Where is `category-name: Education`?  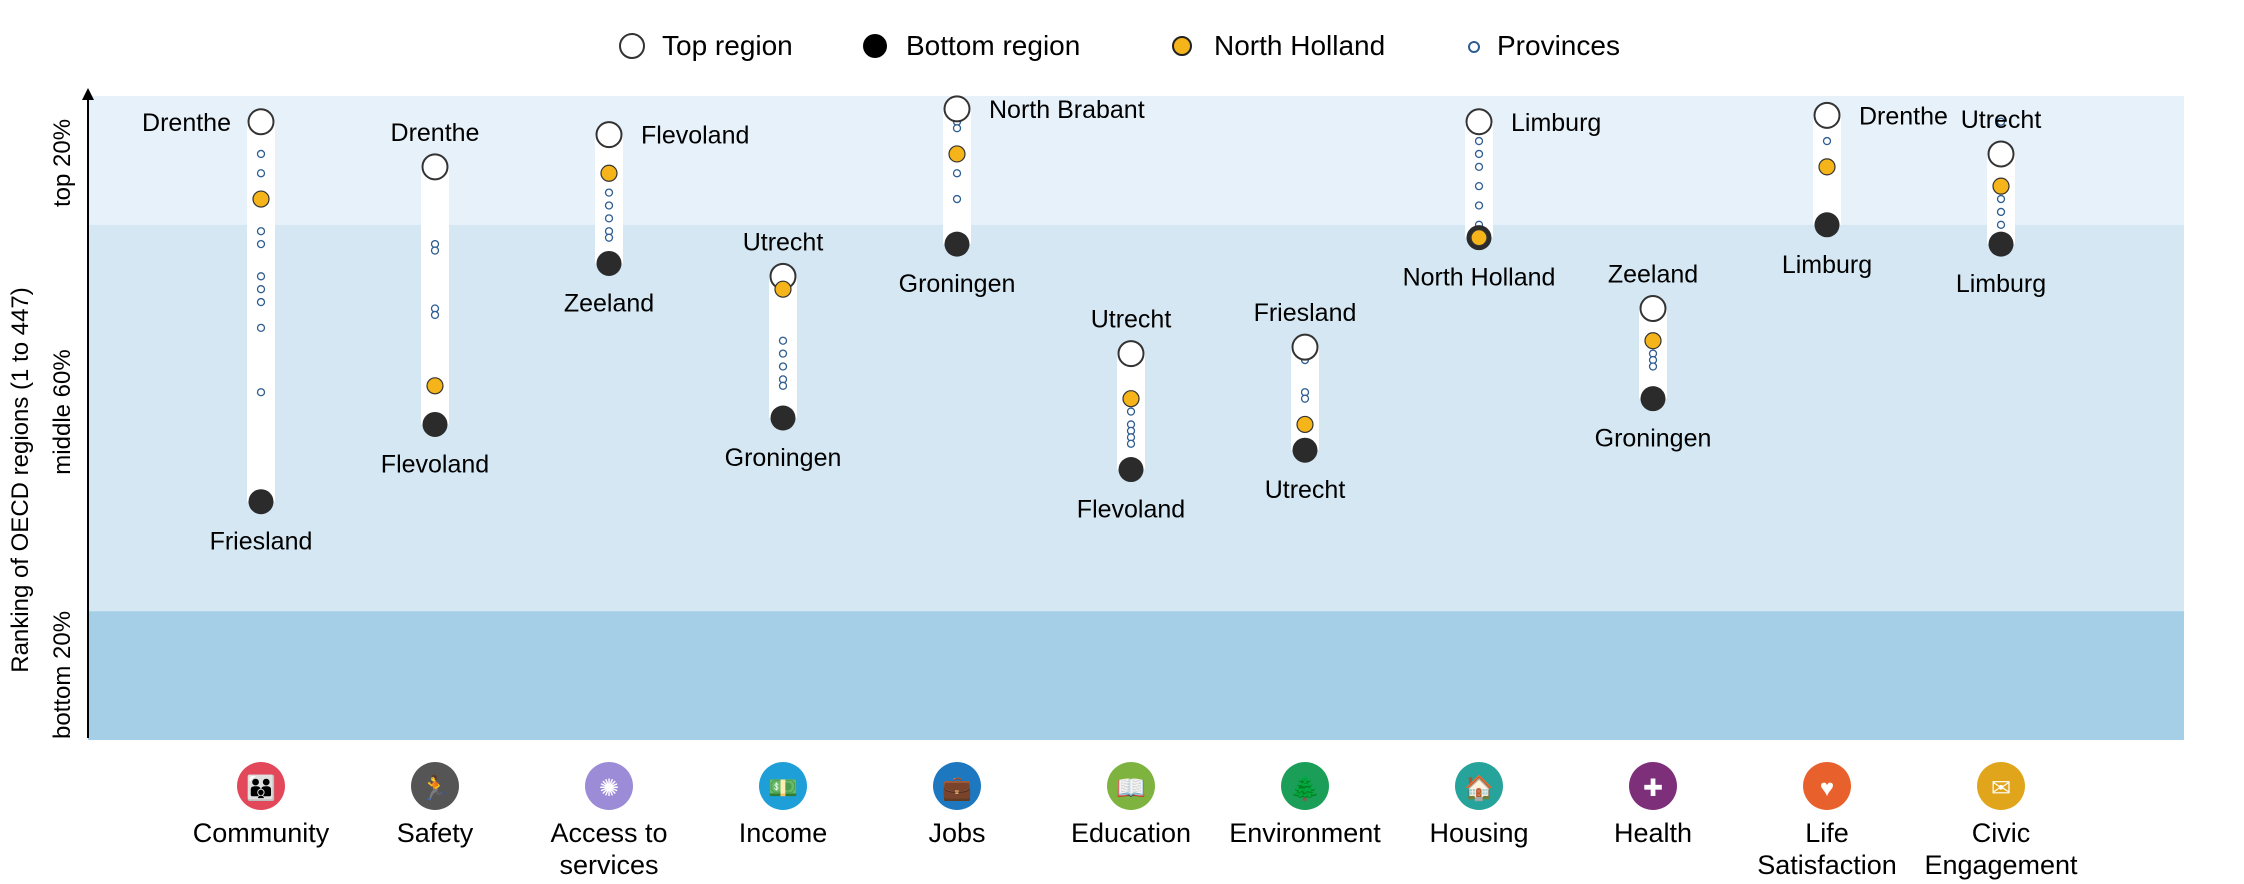 category-name: Education is located at coordinates (1131, 833).